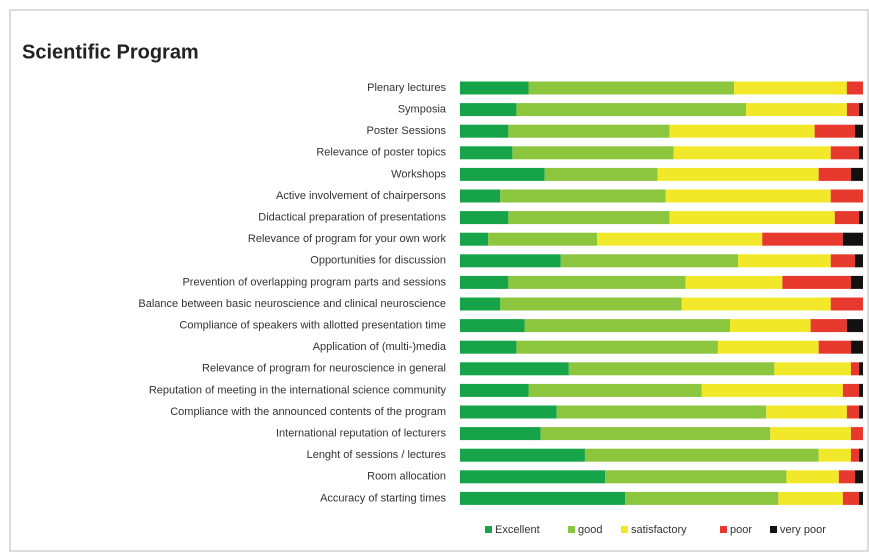  Describe the element at coordinates (383, 498) in the screenshot. I see `category-label: Accuracy of starting times` at that location.